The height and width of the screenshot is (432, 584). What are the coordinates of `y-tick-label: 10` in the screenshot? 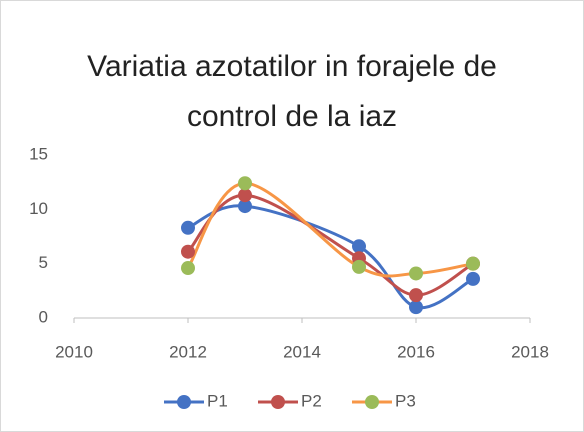 It's located at (38, 208).